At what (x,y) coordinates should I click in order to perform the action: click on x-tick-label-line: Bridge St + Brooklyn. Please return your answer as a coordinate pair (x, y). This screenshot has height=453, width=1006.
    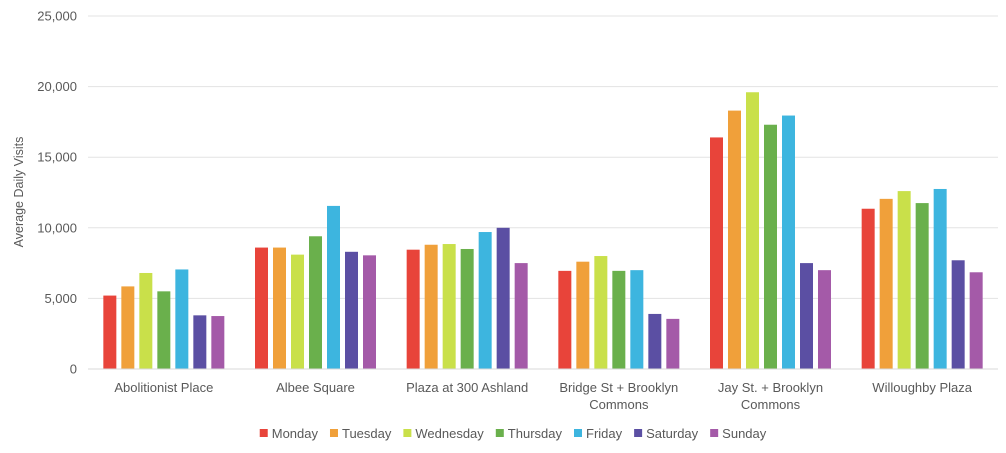
    Looking at the image, I should click on (618, 387).